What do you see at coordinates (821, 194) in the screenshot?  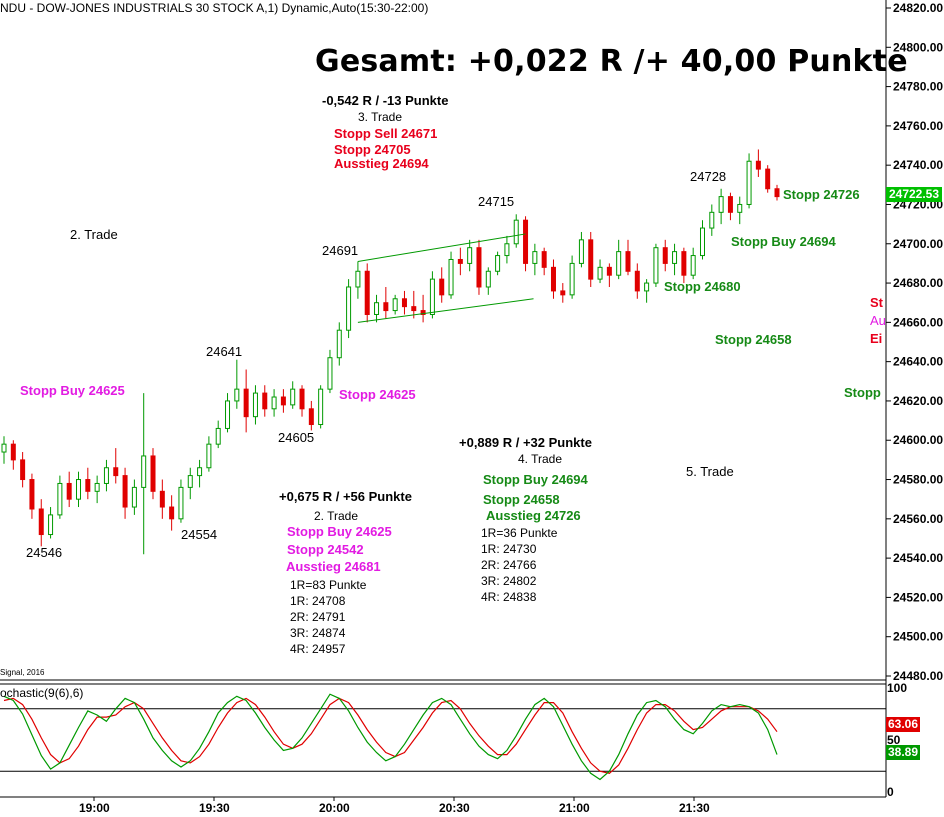 I see `stopp-24726: Stopp 24726` at bounding box center [821, 194].